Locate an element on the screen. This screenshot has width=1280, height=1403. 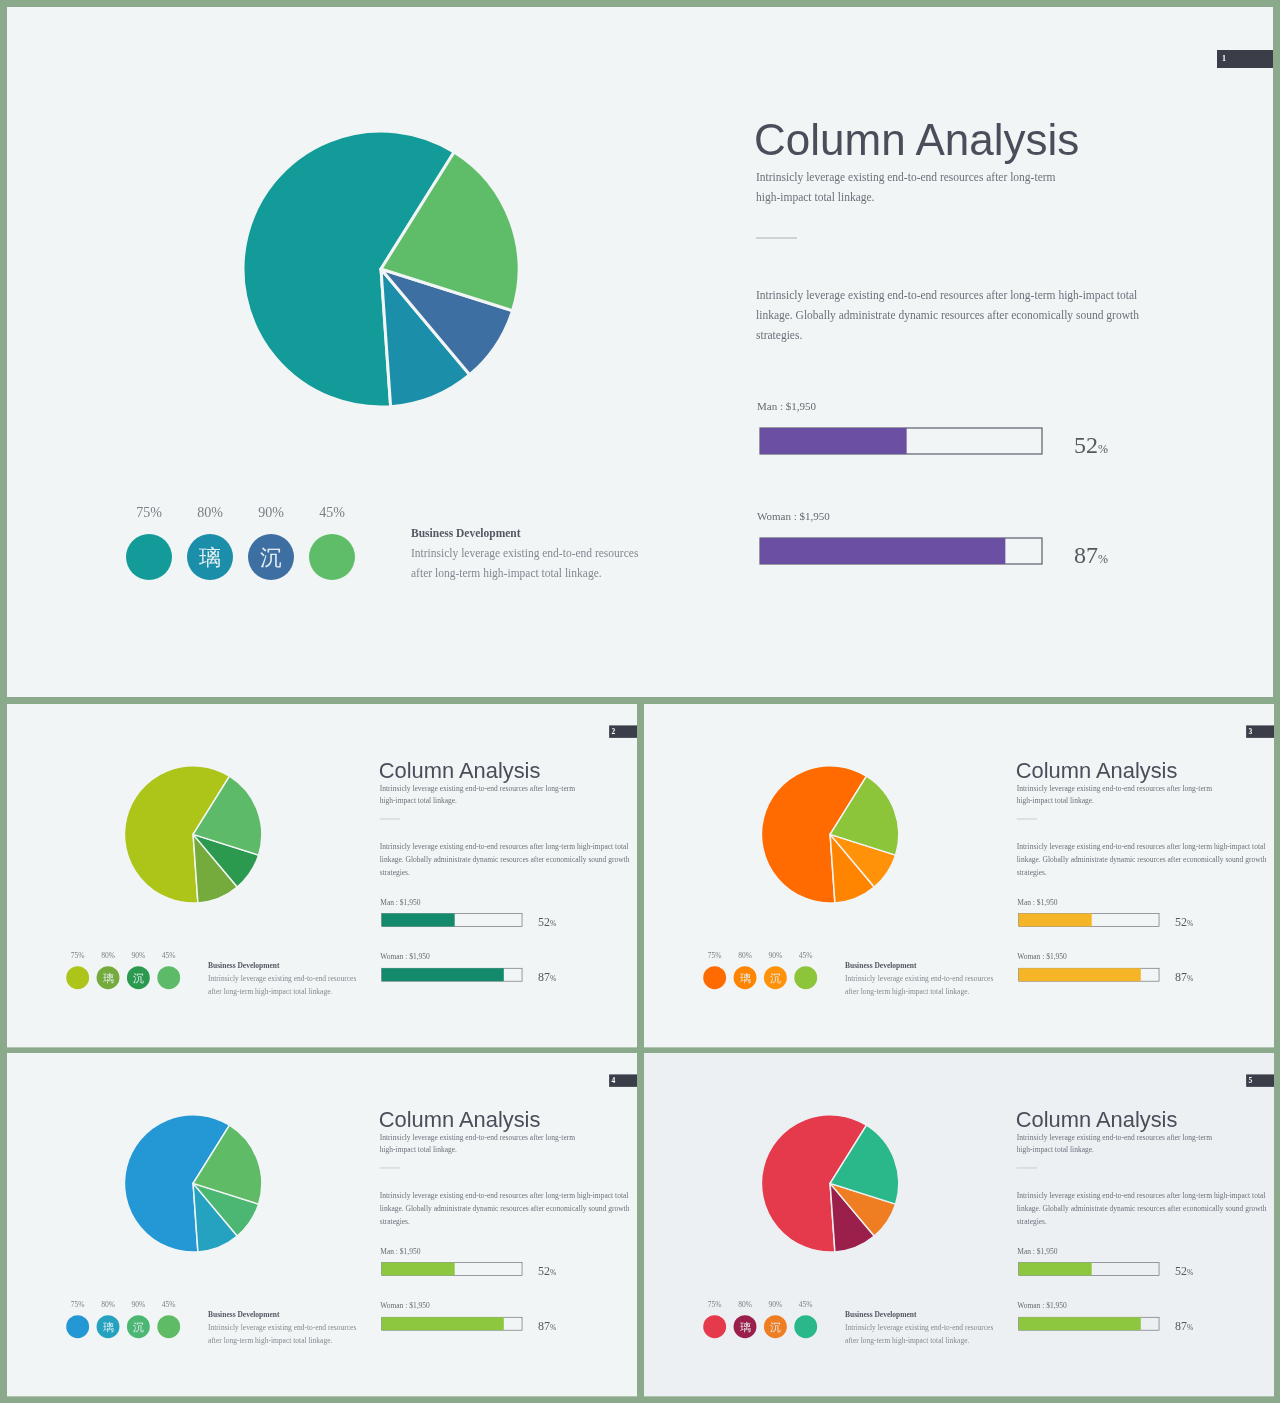
text: 1 is located at coordinates (1224, 58).